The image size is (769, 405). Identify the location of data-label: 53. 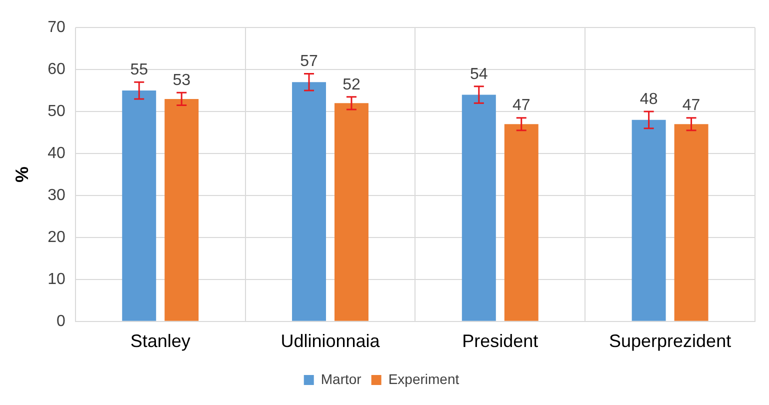
(181, 81).